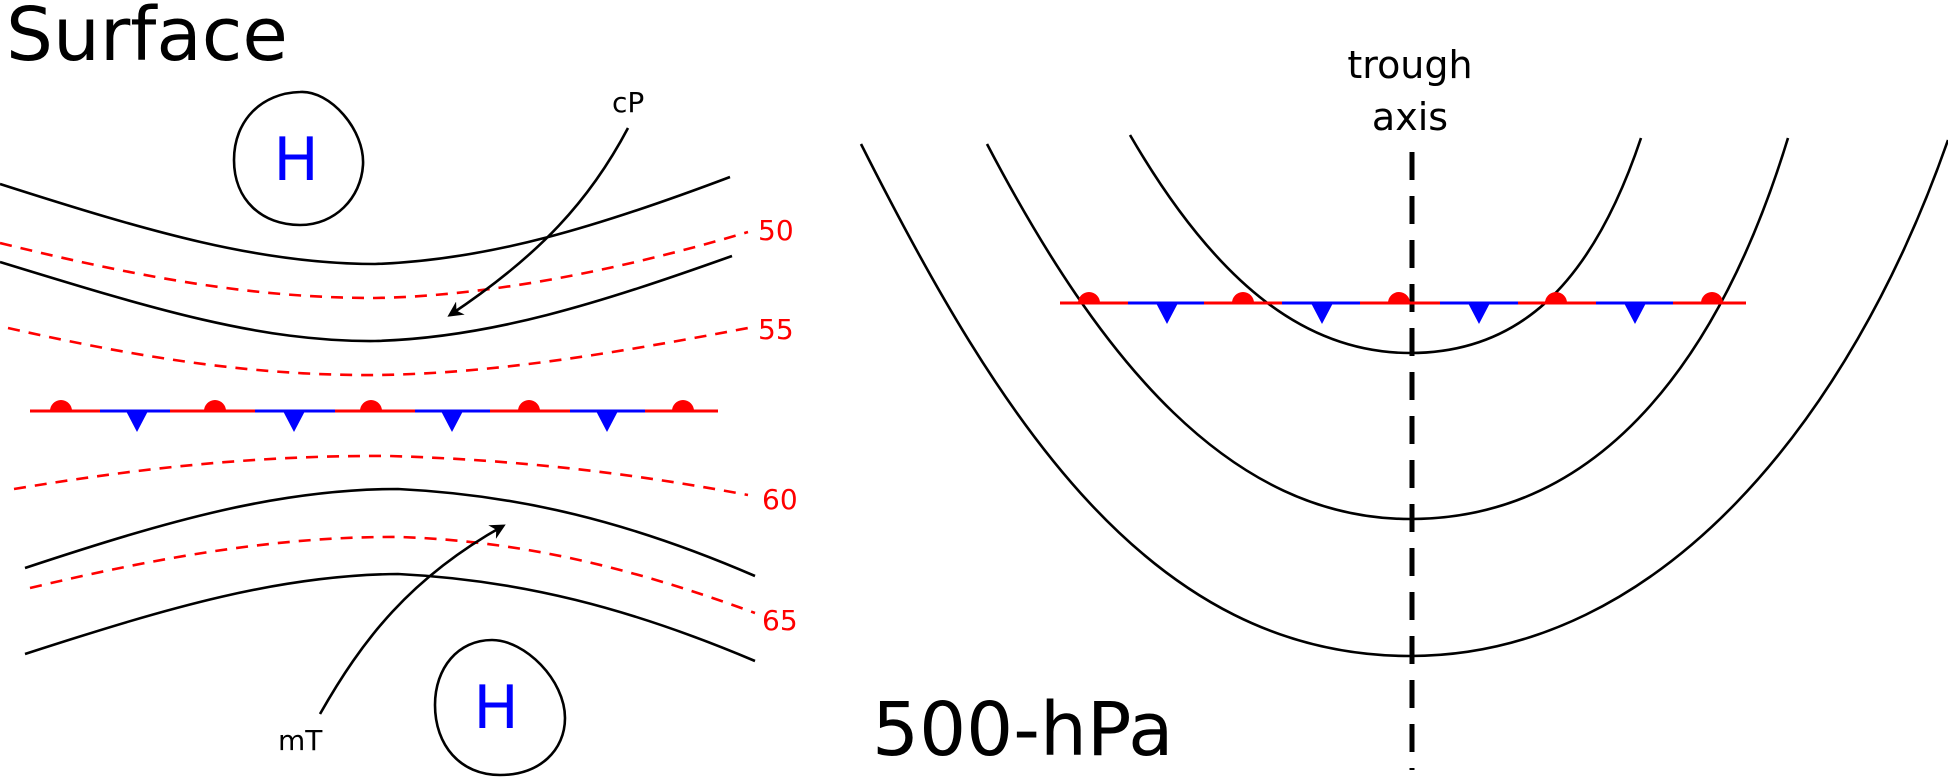  What do you see at coordinates (776, 329) in the screenshot?
I see `isotherm-label-55: 55` at bounding box center [776, 329].